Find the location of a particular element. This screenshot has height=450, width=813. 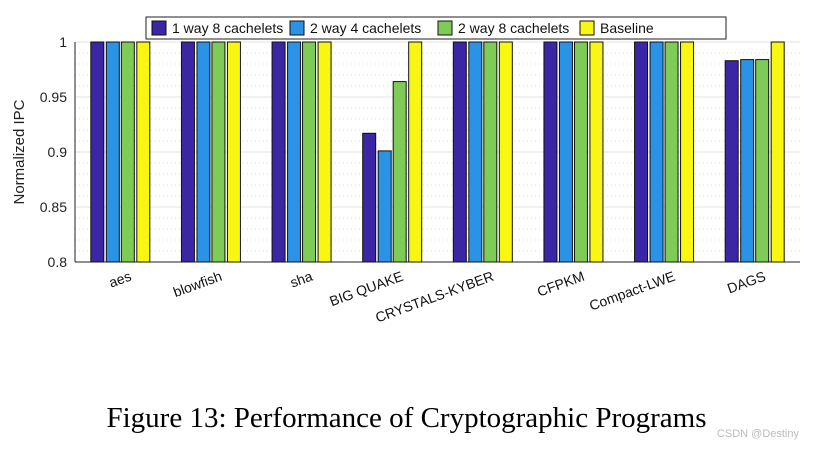

x-tick-label: blowfish is located at coordinates (197, 284).